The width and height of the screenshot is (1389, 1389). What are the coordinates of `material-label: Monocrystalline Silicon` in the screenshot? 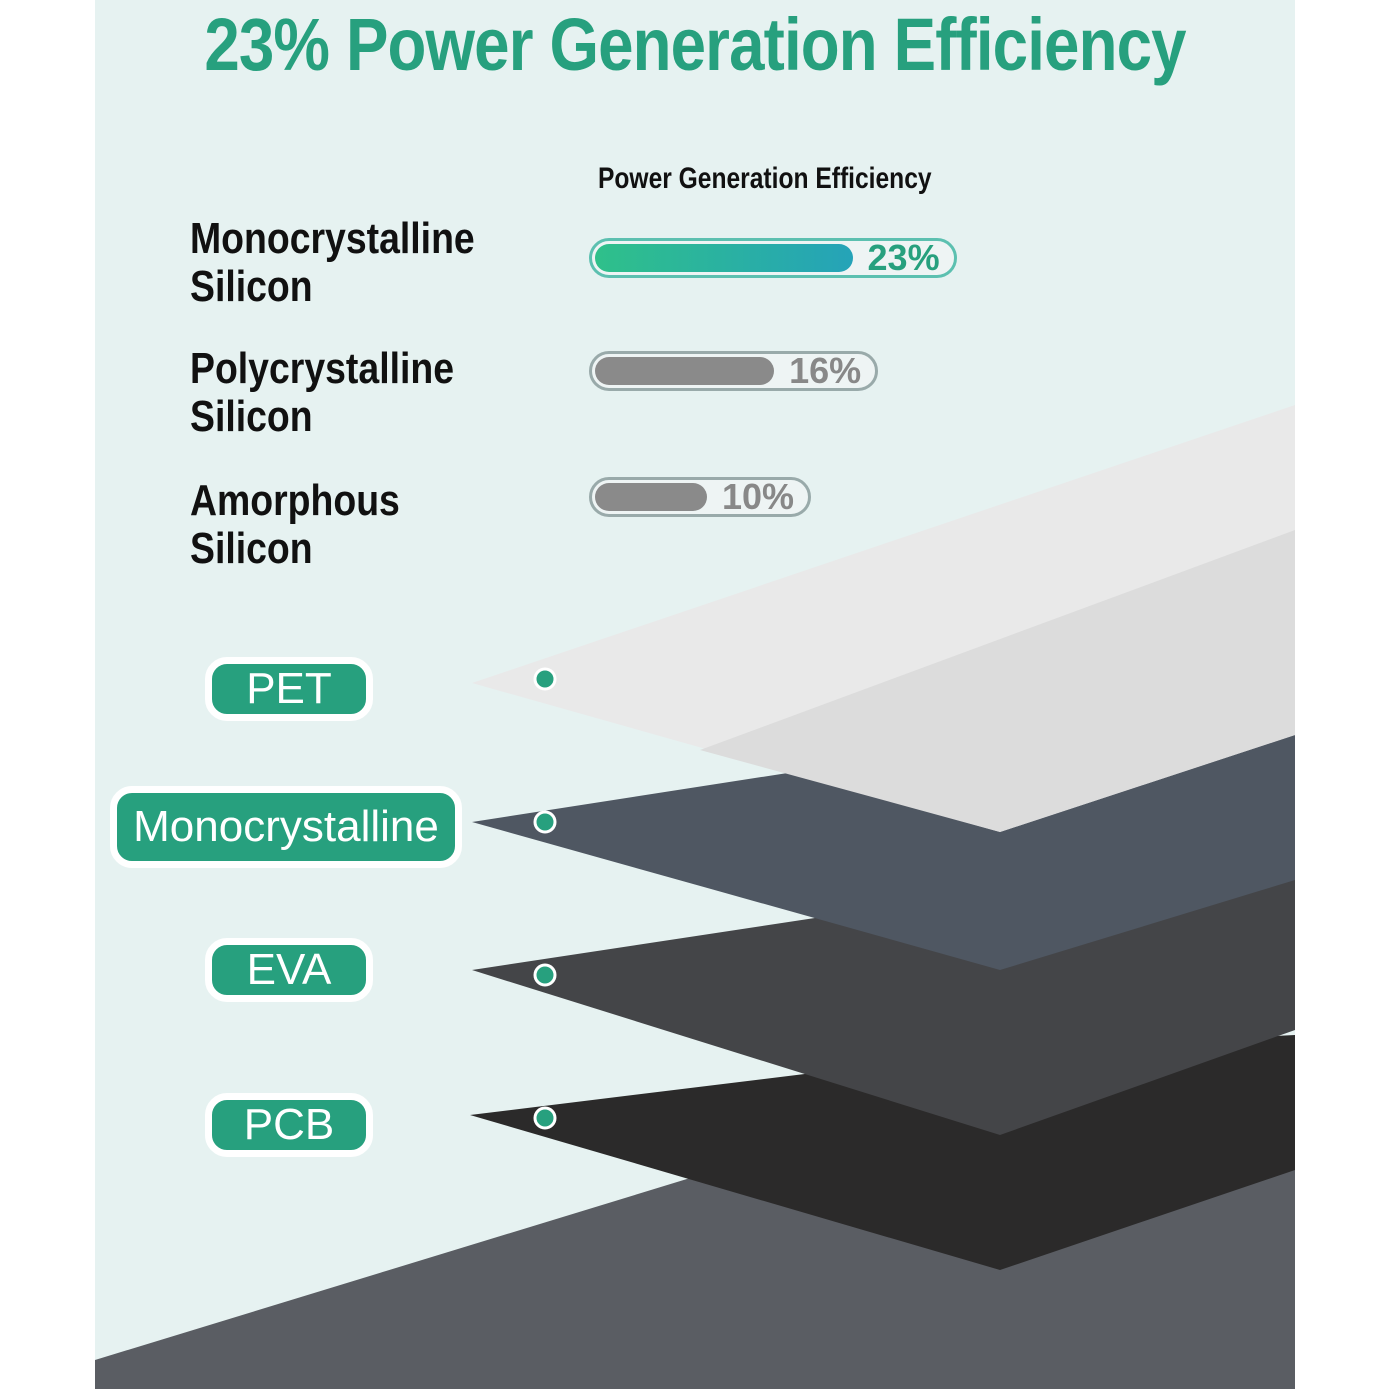 It's located at (332, 263).